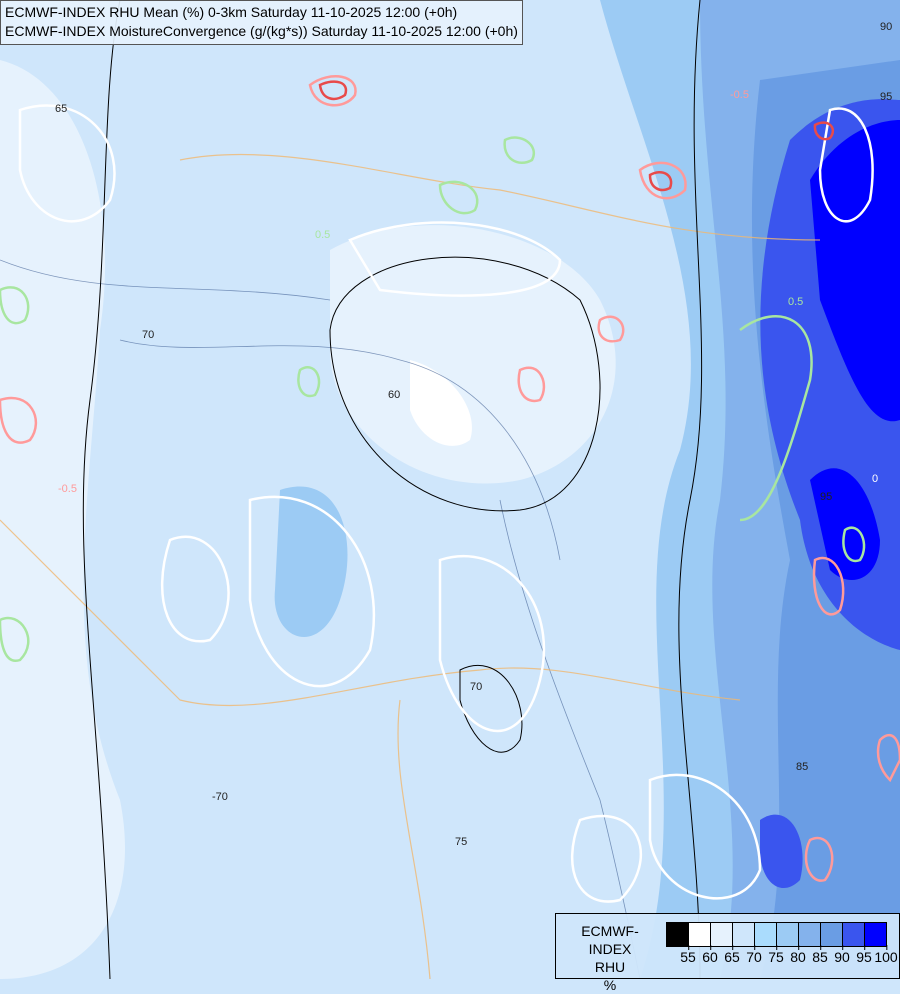 The width and height of the screenshot is (900, 994). What do you see at coordinates (886, 955) in the screenshot?
I see `legend-tick: 100` at bounding box center [886, 955].